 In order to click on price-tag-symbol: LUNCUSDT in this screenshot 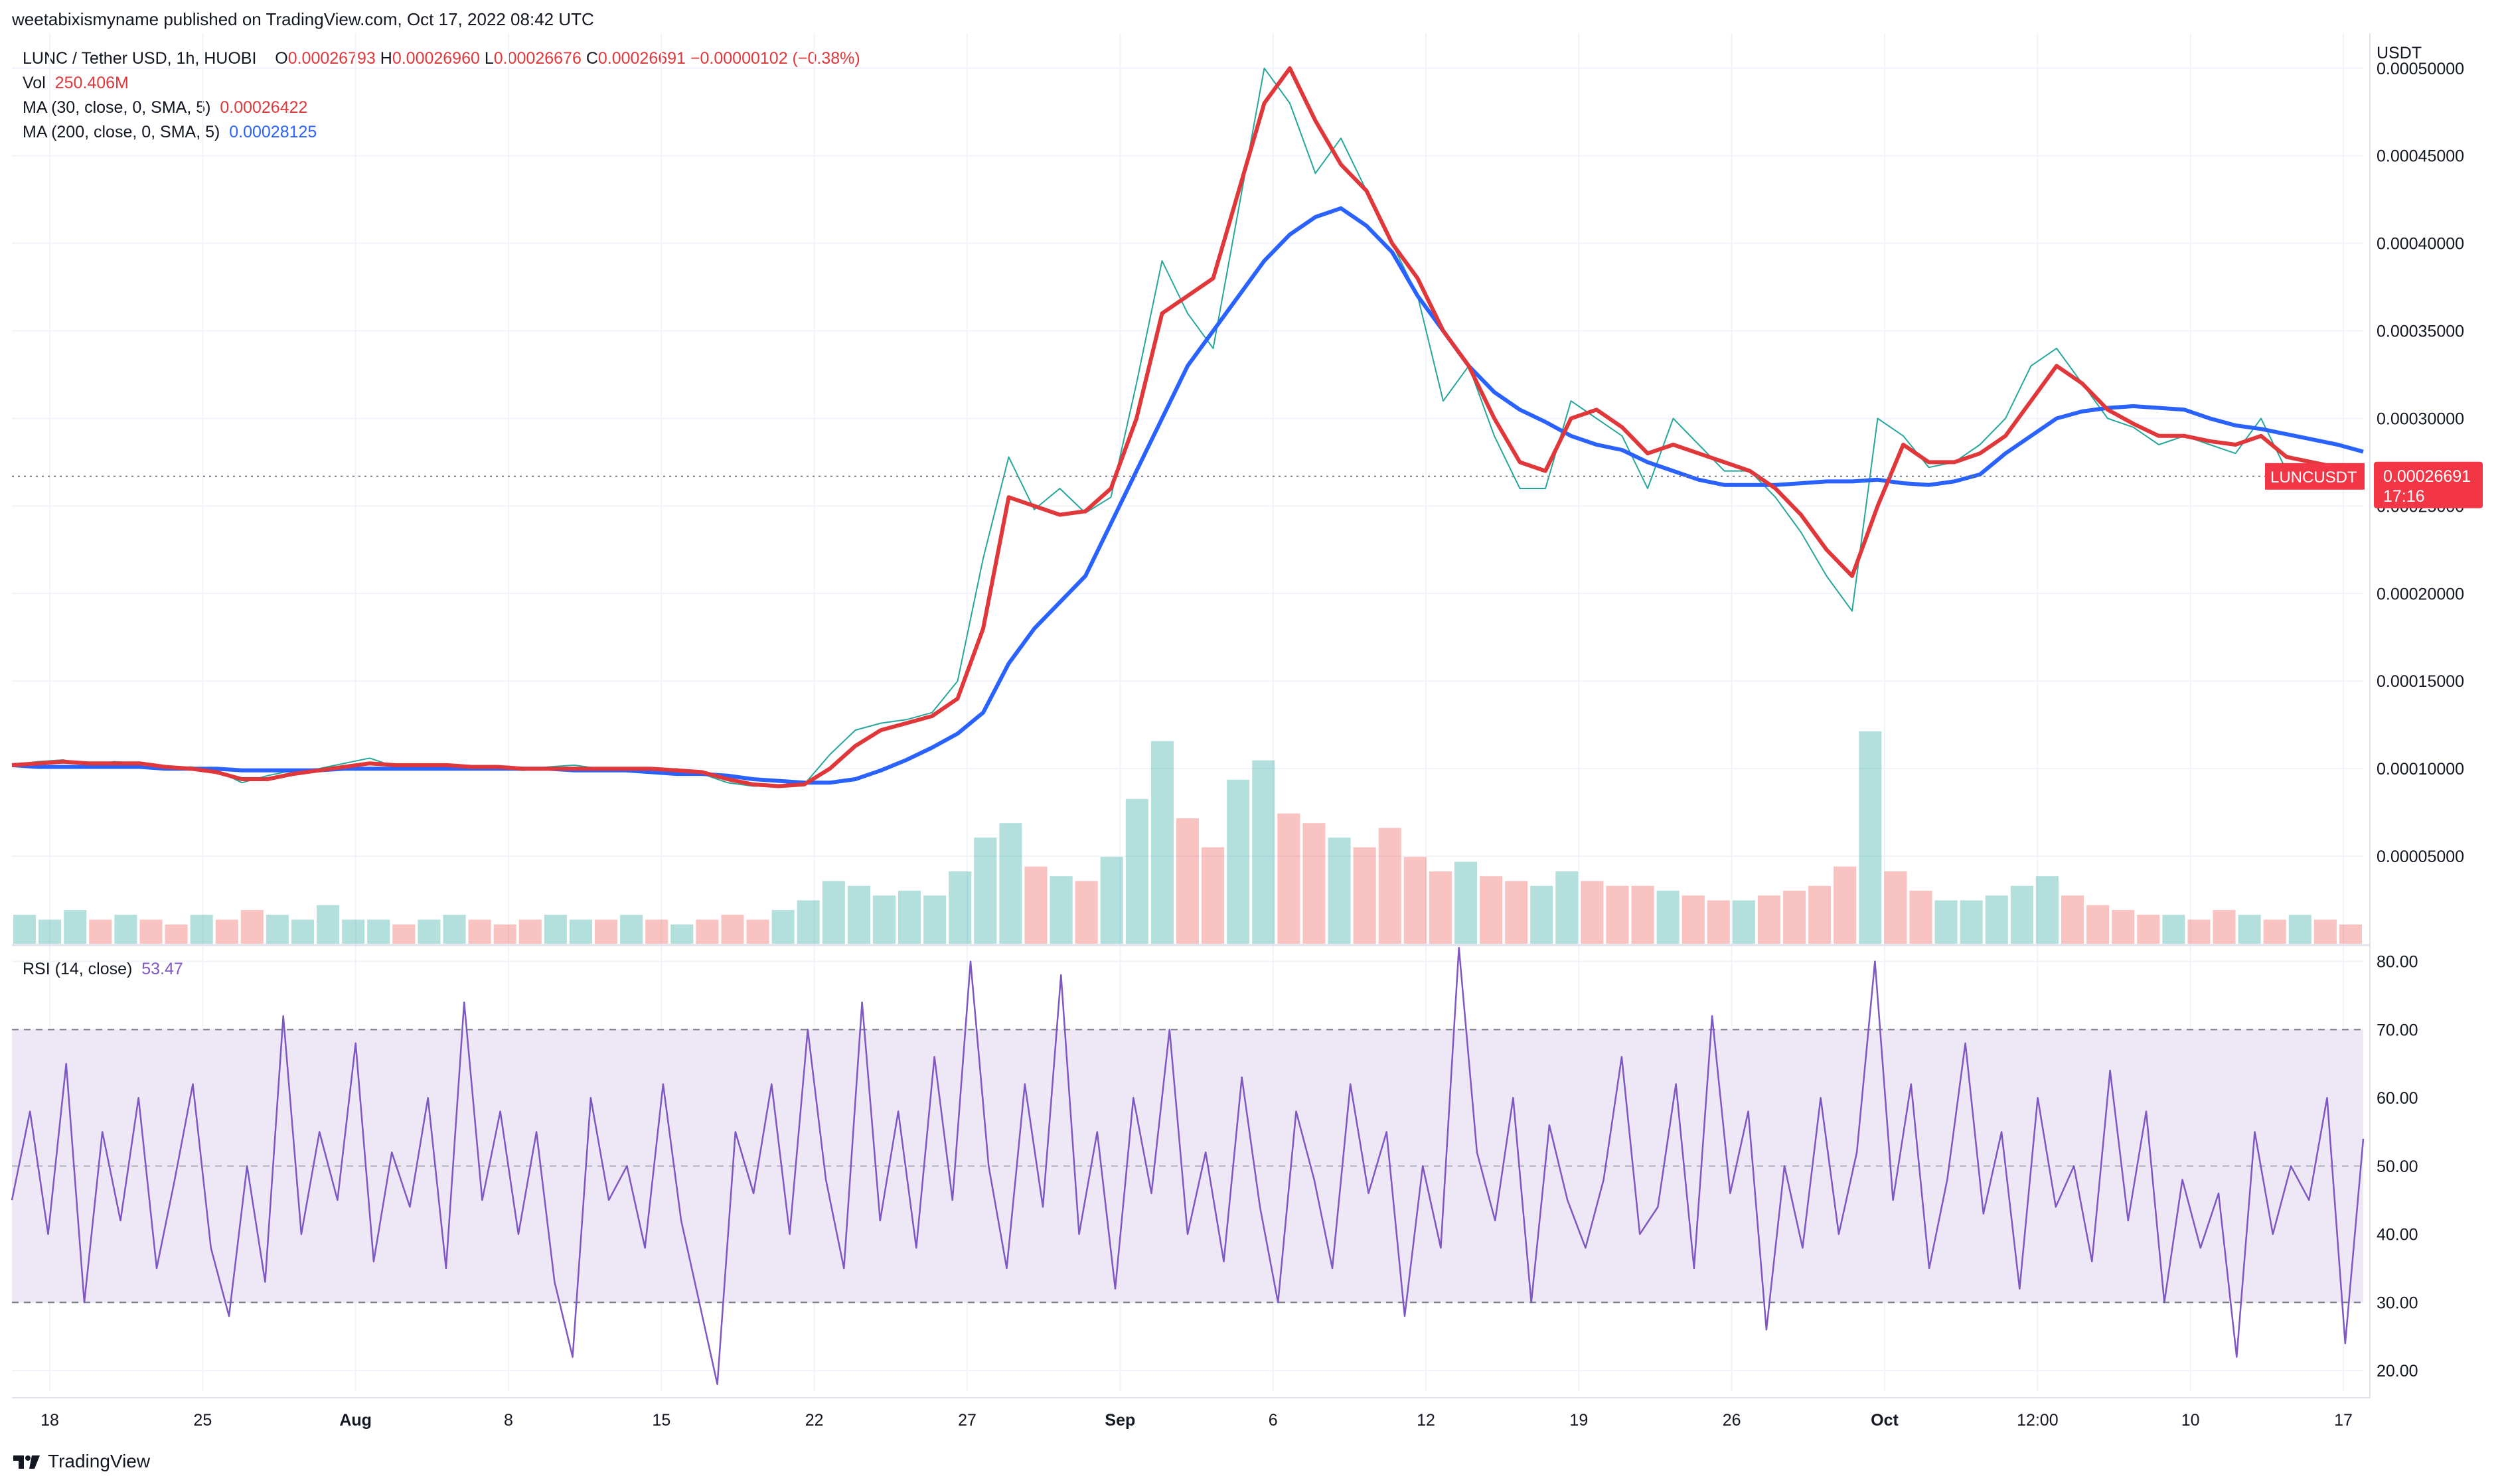, I will do `click(2313, 477)`.